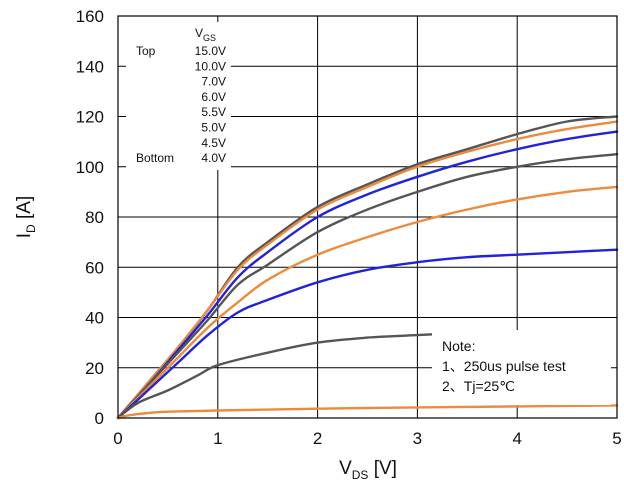 The height and width of the screenshot is (493, 624). What do you see at coordinates (213, 158) in the screenshot?
I see `legend-entry: 4.0V` at bounding box center [213, 158].